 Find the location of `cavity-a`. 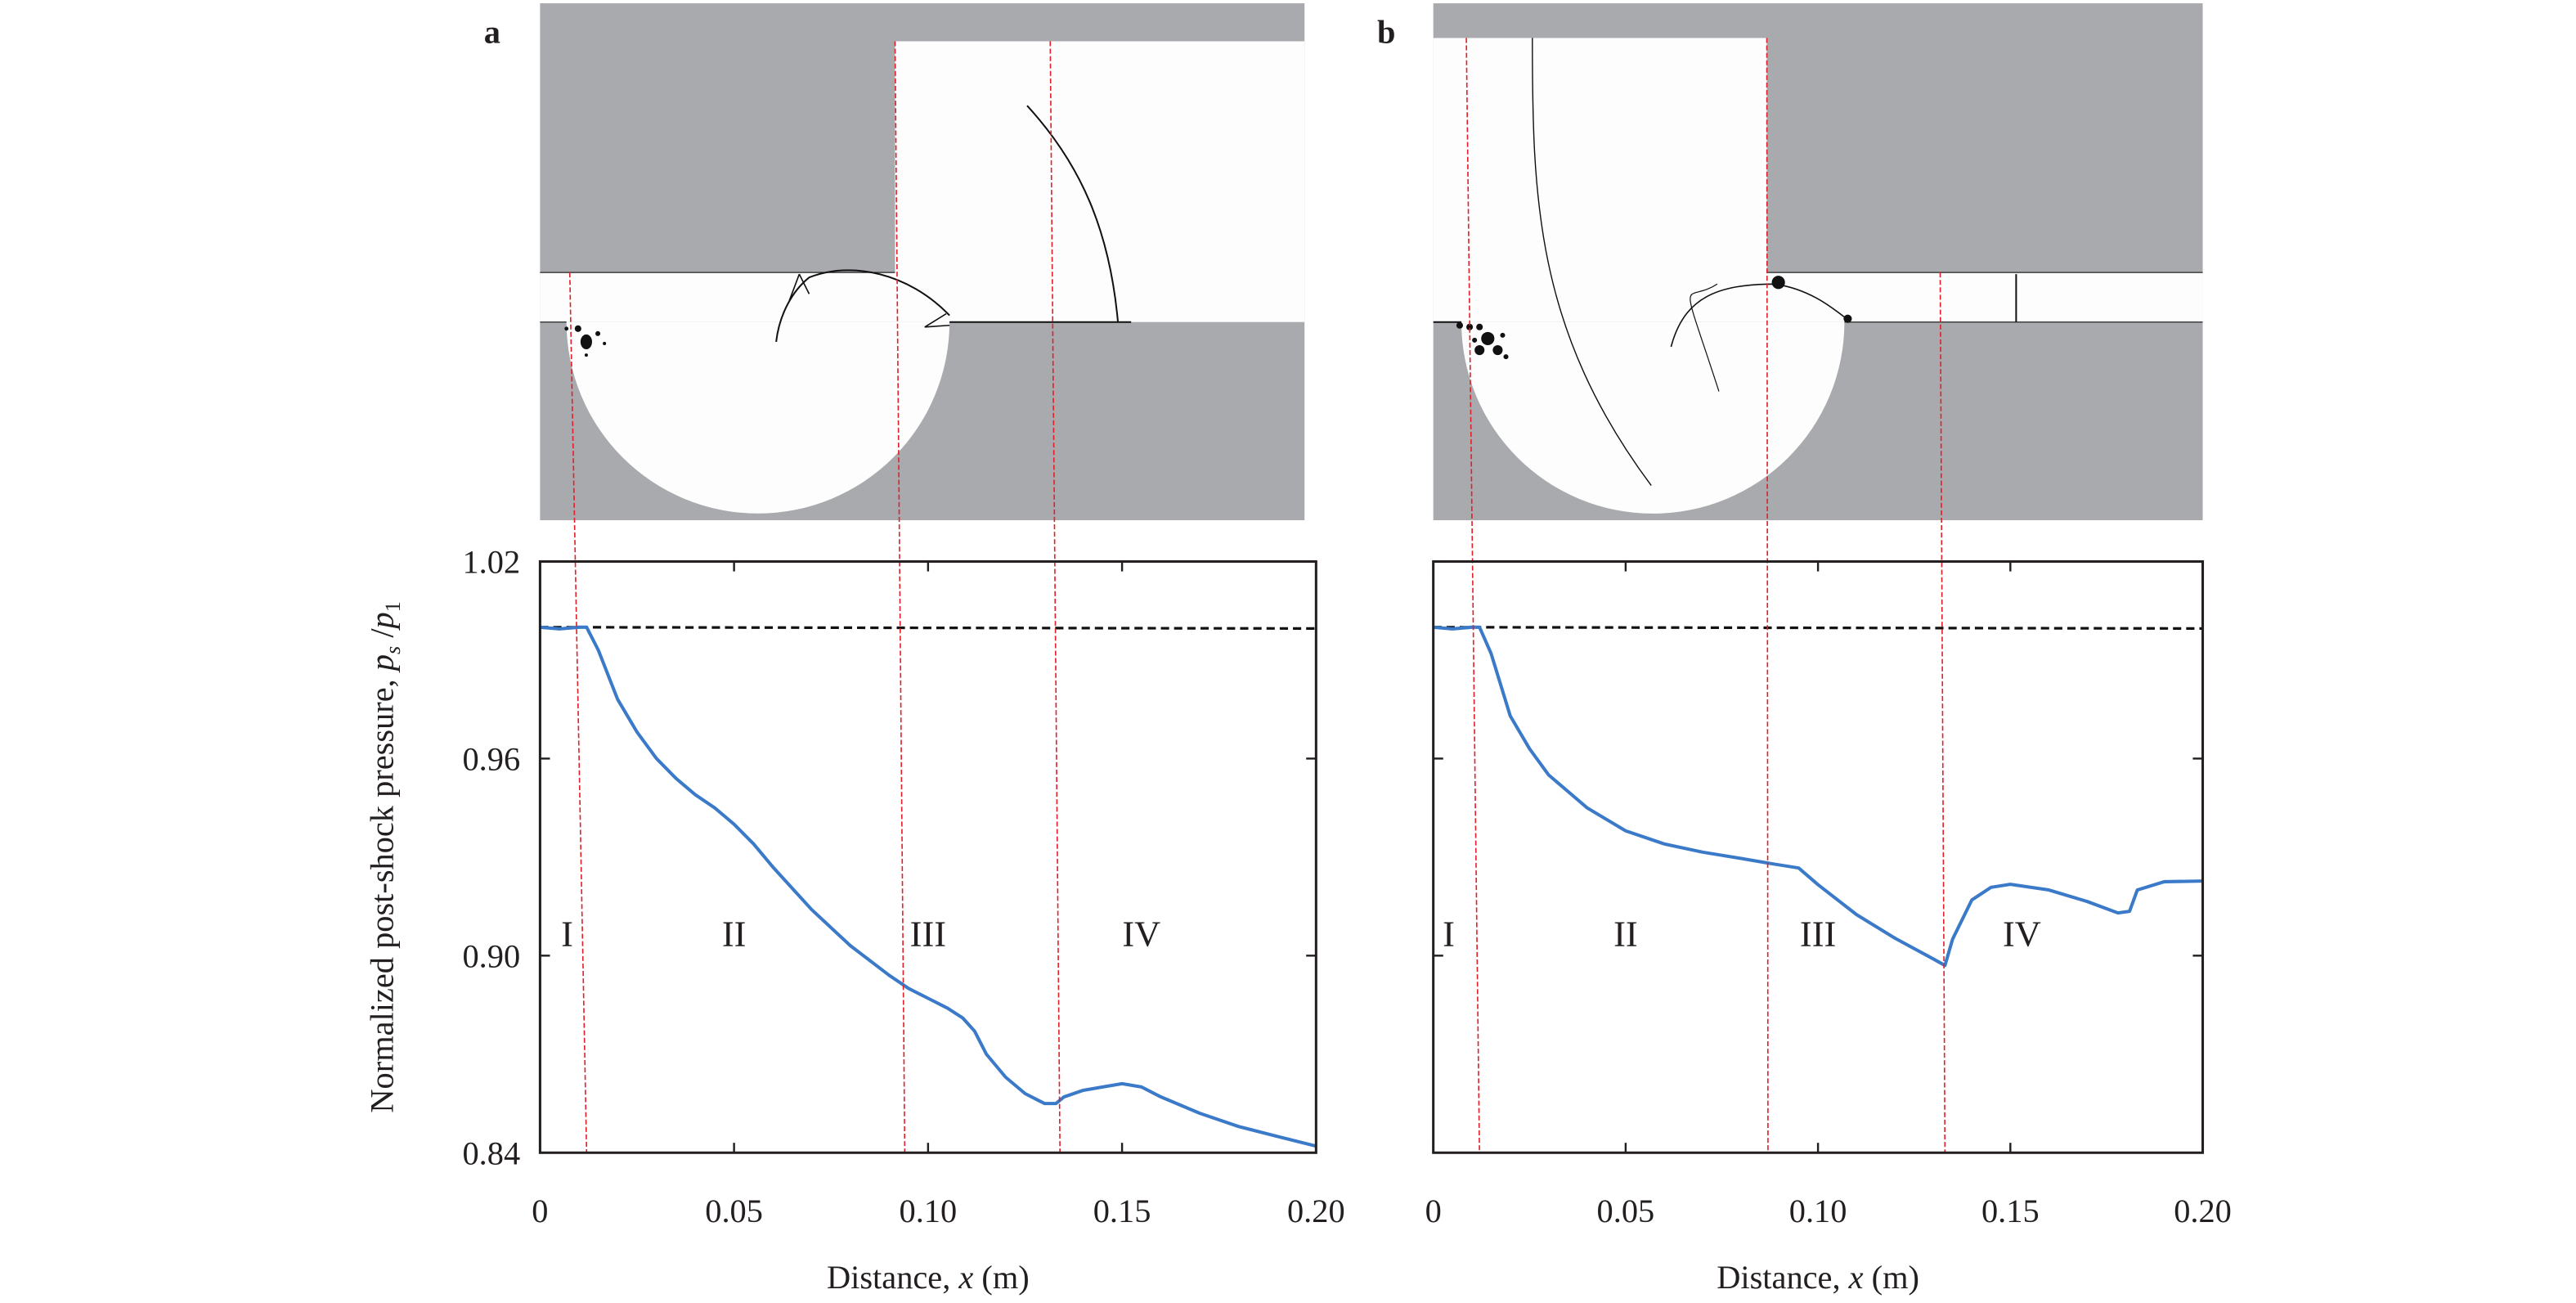

cavity-a is located at coordinates (758, 417).